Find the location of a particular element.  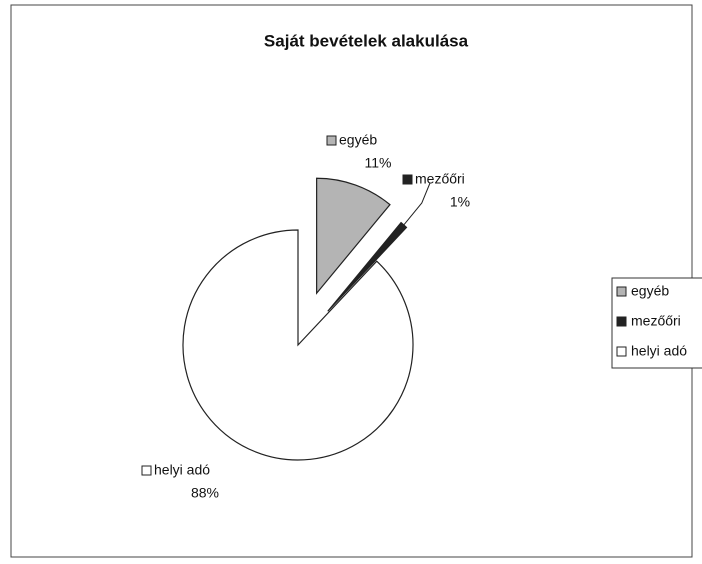

legend-label: egyéb is located at coordinates (650, 291).